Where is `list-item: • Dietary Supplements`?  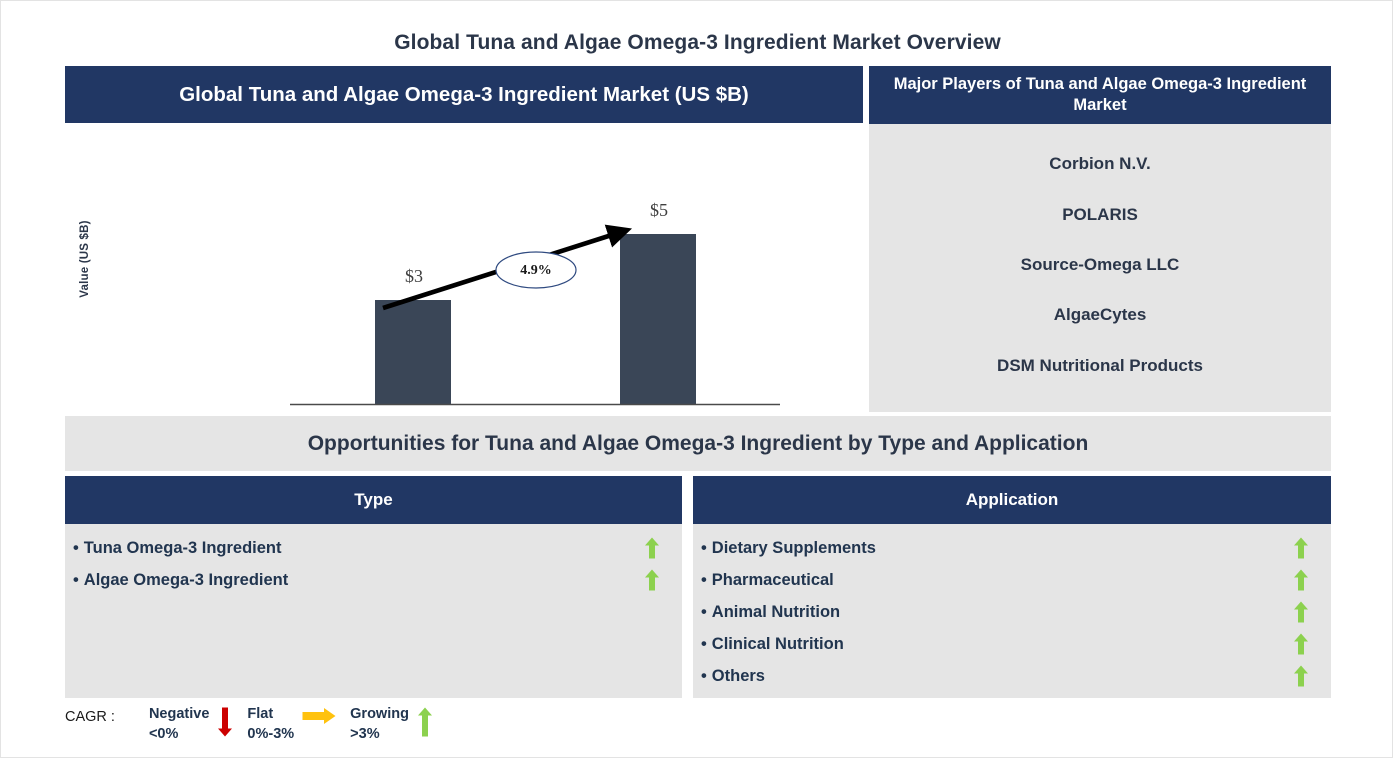 list-item: • Dietary Supplements is located at coordinates (1012, 548).